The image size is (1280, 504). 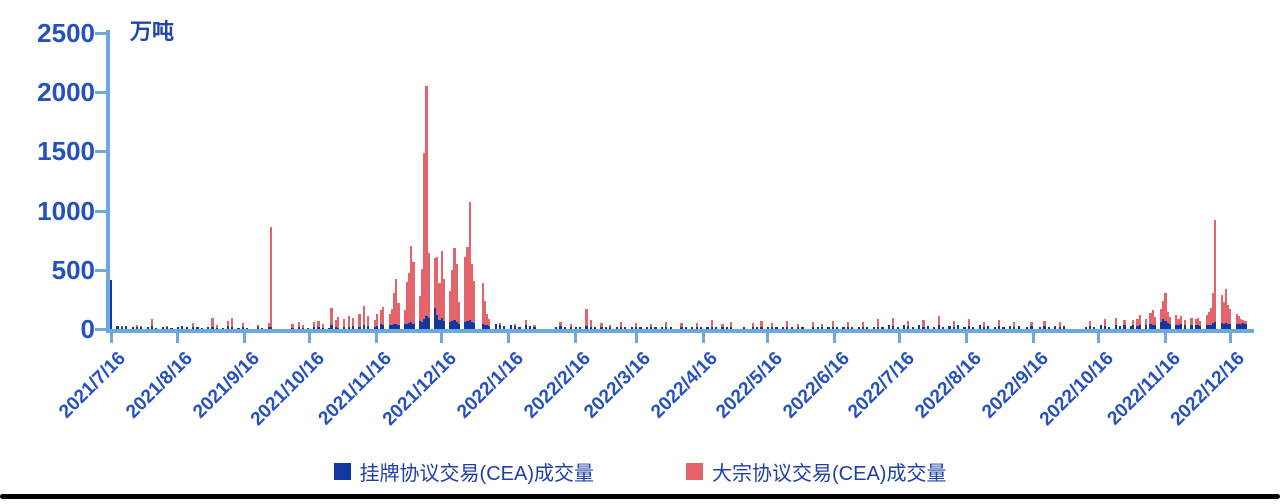 What do you see at coordinates (152, 31) in the screenshot?
I see `y-axis-unit-label: 万吨` at bounding box center [152, 31].